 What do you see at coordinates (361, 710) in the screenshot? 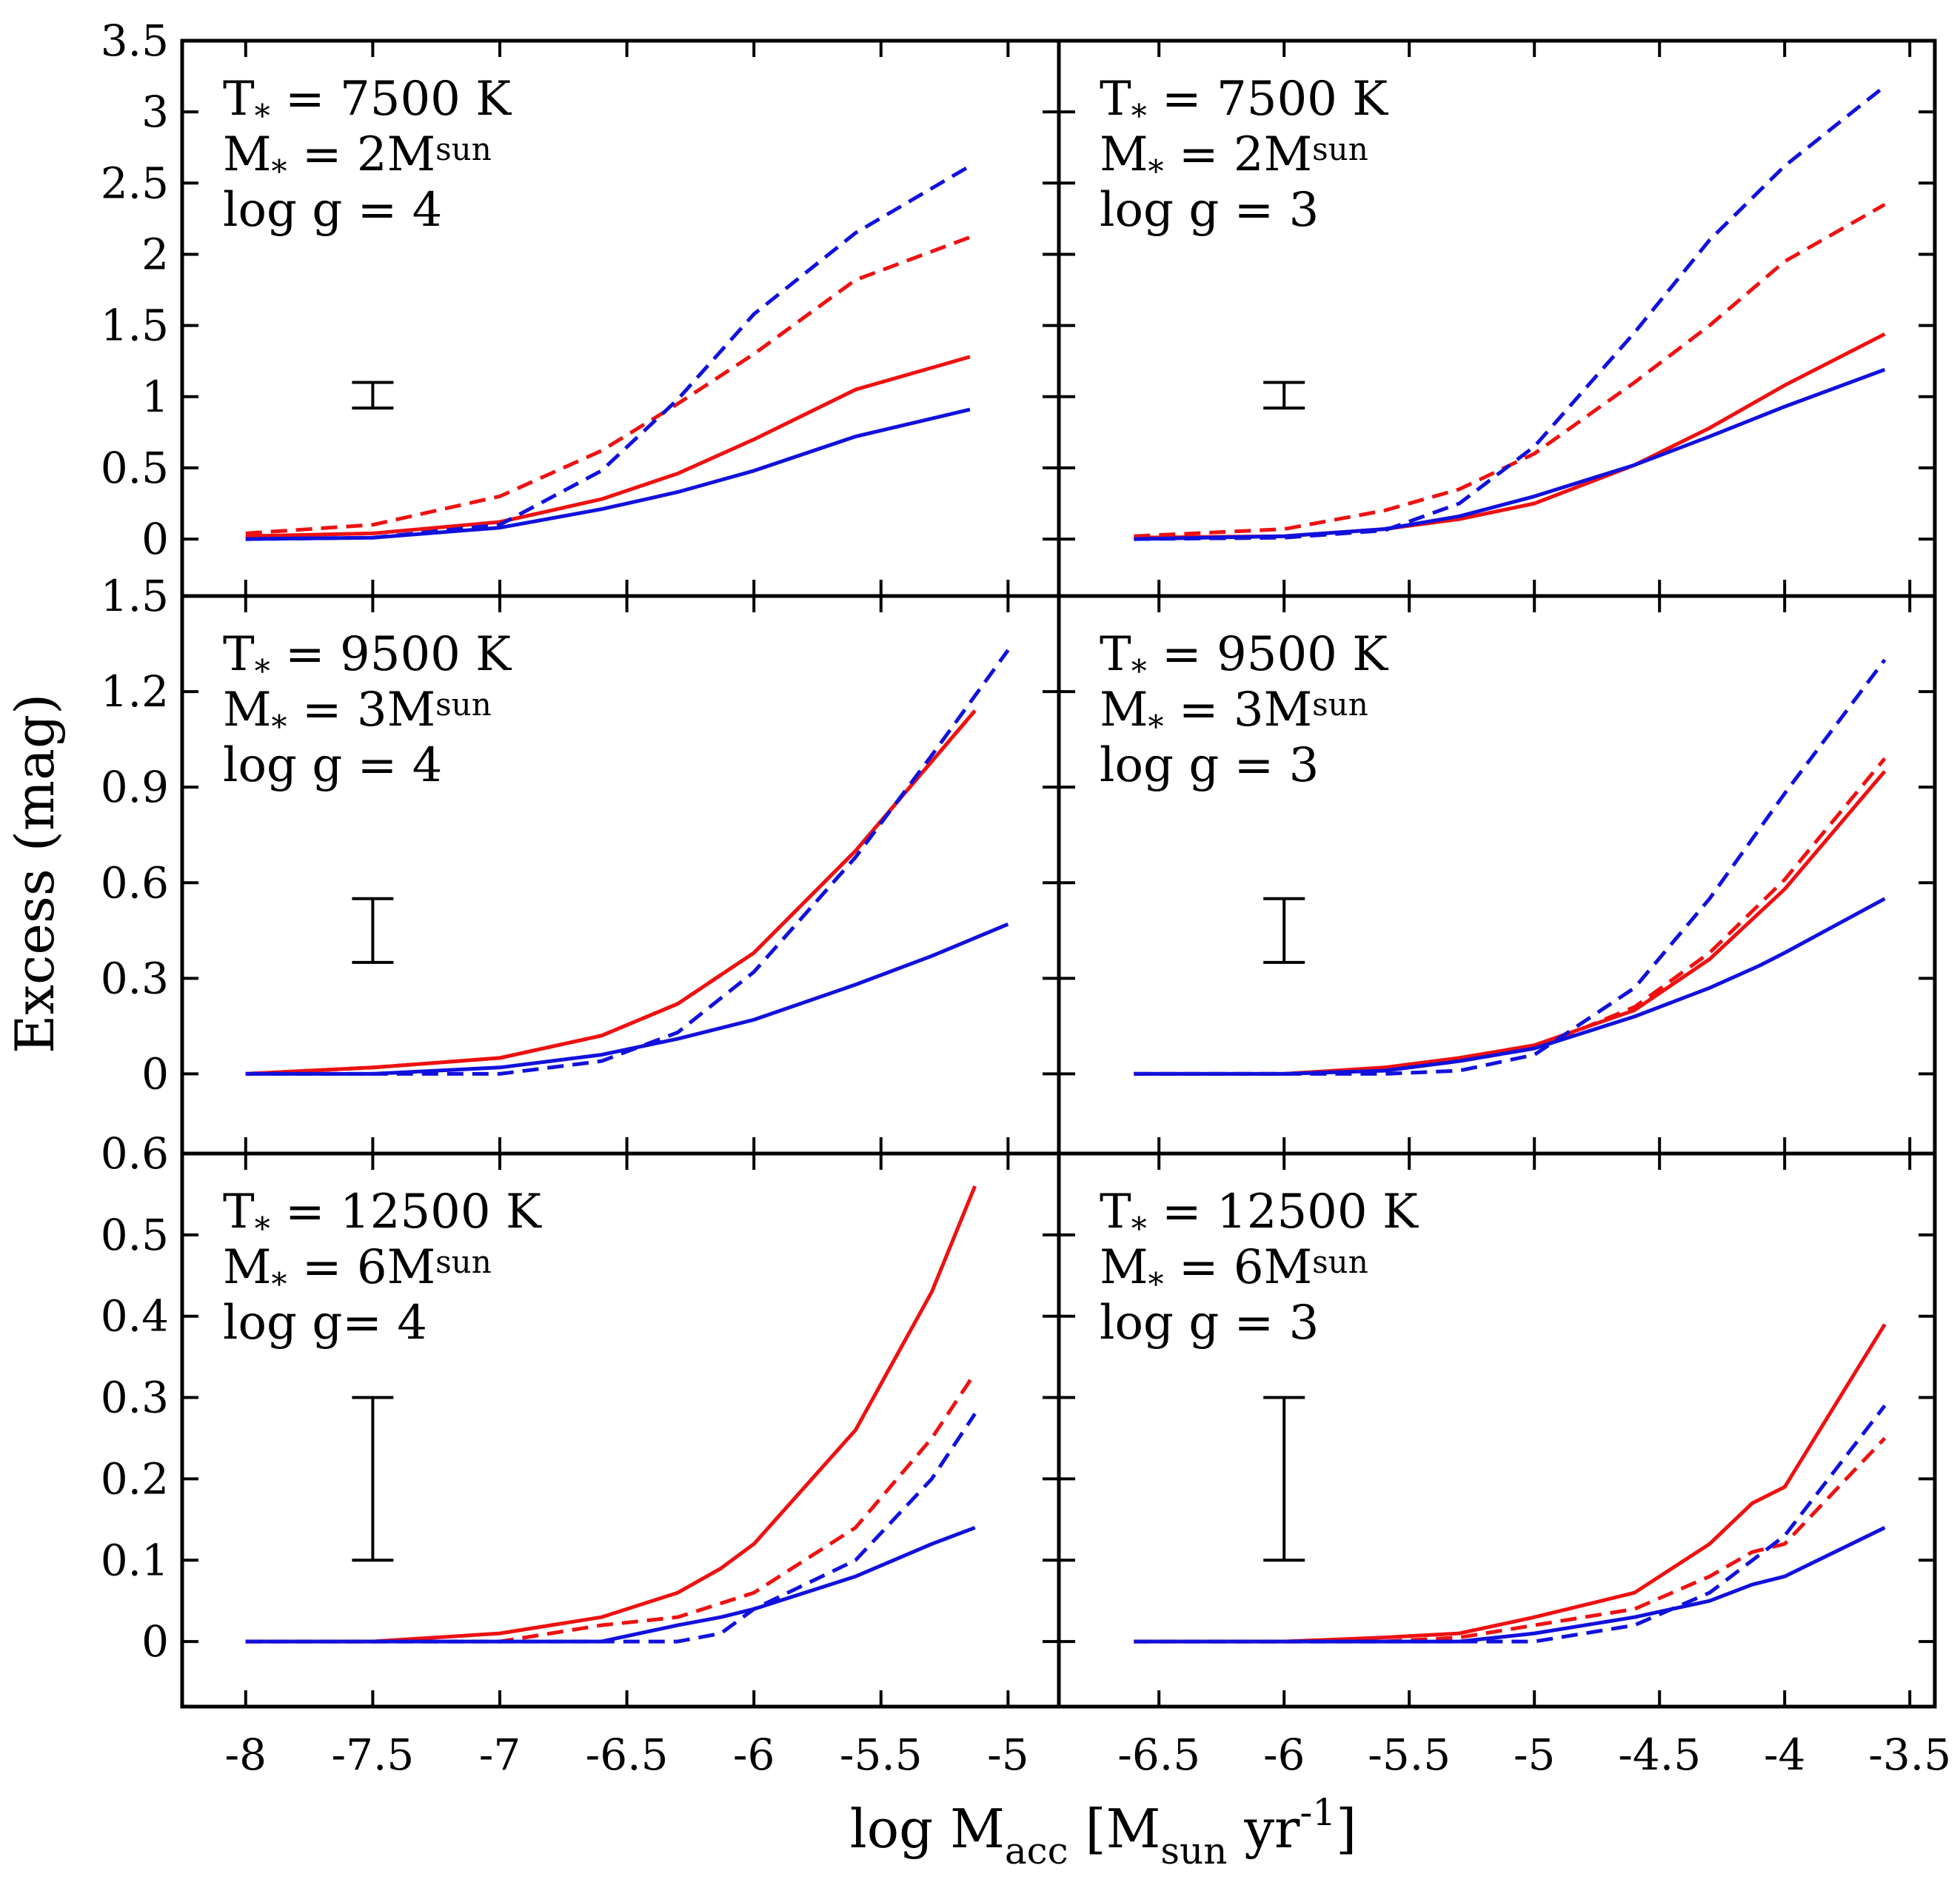
I see `mass-value: = 3M` at bounding box center [361, 710].